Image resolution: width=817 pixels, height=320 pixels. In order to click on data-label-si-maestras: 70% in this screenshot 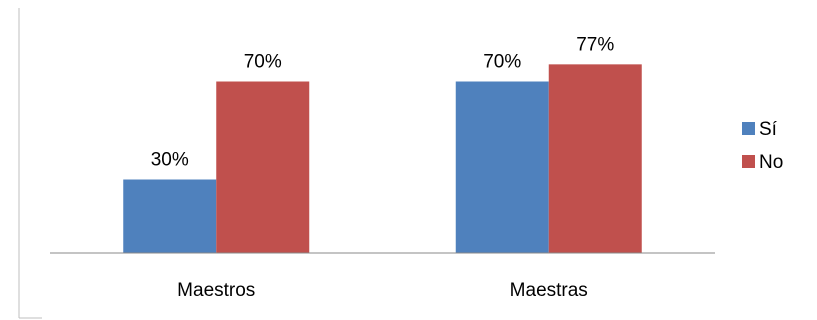, I will do `click(502, 62)`.